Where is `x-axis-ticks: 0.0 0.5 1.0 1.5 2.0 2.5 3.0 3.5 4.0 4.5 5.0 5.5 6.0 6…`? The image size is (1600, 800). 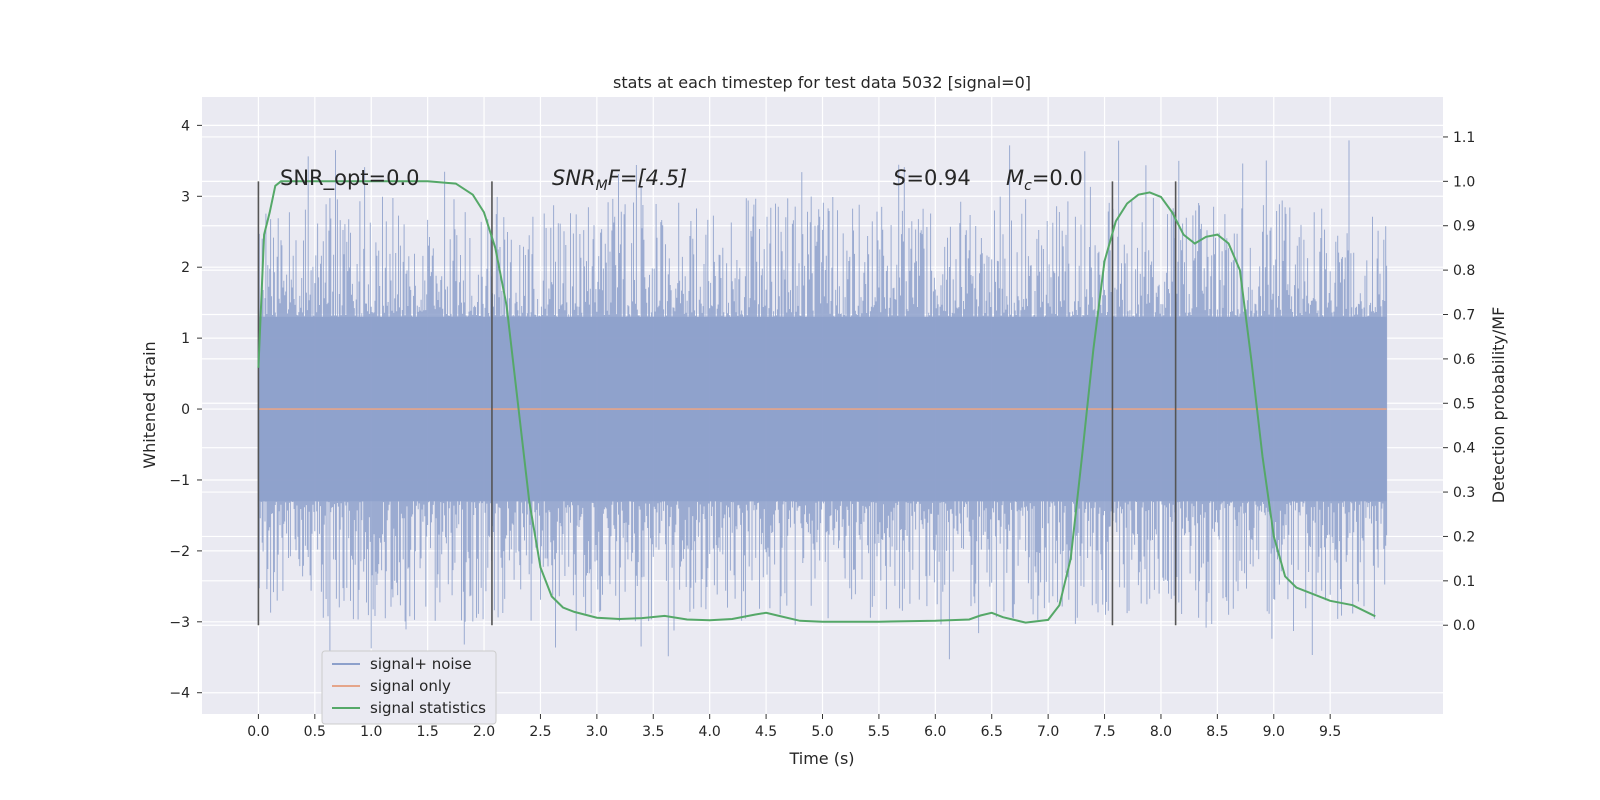
x-axis-ticks: 0.0 0.5 1.0 1.5 2.0 2.5 3.0 3.5 4.0 4.5 5.0 5.5 6.0 6… is located at coordinates (794, 727).